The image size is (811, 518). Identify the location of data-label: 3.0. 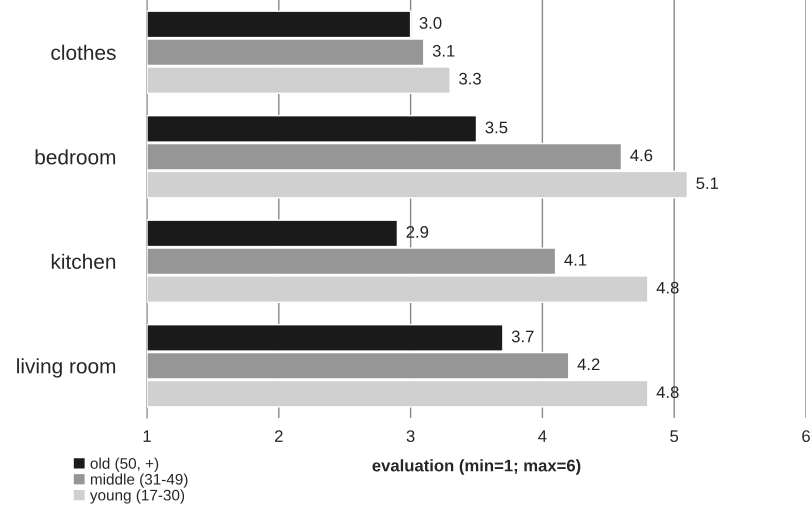
(431, 23).